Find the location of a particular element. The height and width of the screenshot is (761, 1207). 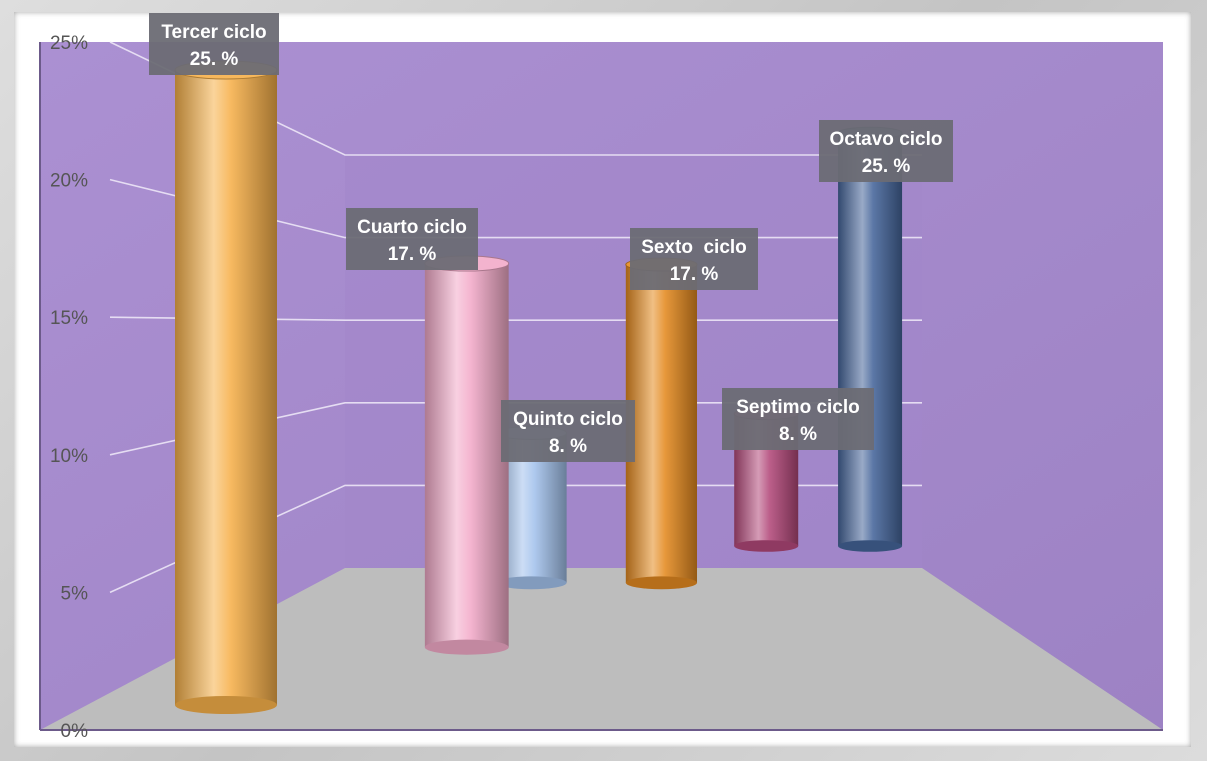

y-tick-label: 0% is located at coordinates (75, 731).